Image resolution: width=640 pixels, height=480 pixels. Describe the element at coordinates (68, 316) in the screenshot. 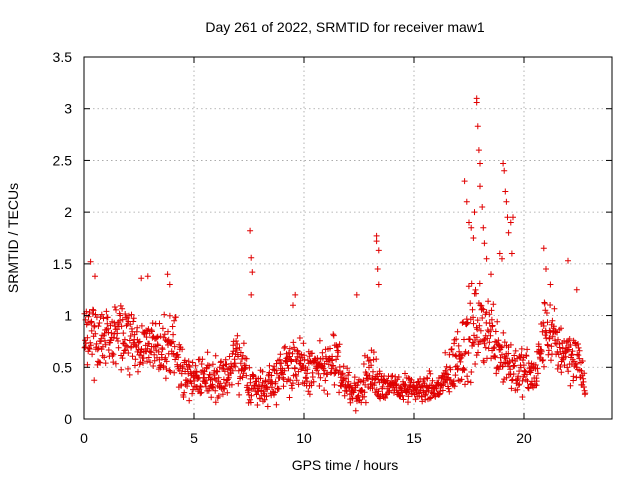

I see `y-tick-label: 1` at that location.